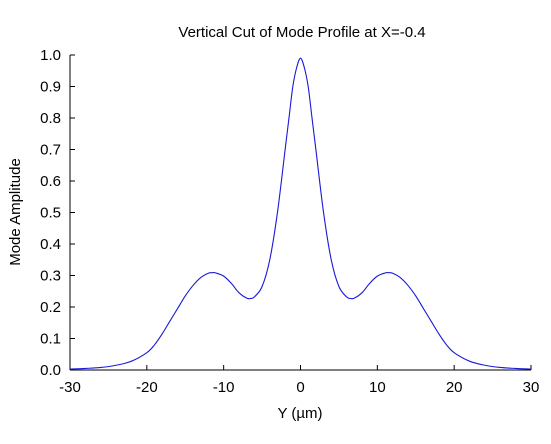 Image resolution: width=551 pixels, height=444 pixels. What do you see at coordinates (147, 387) in the screenshot?
I see `x-tick-label: -20` at bounding box center [147, 387].